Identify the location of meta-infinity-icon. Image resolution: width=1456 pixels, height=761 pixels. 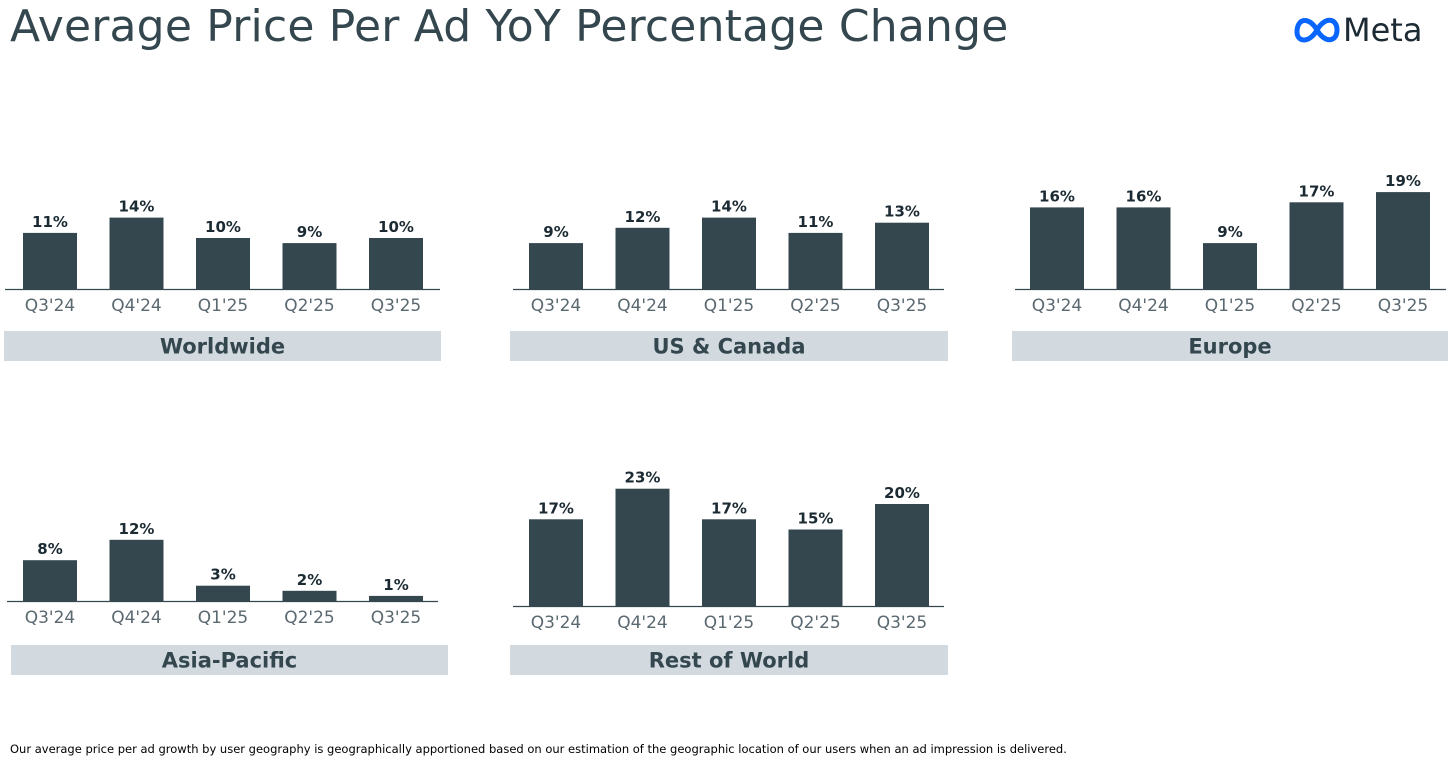
(1317, 30).